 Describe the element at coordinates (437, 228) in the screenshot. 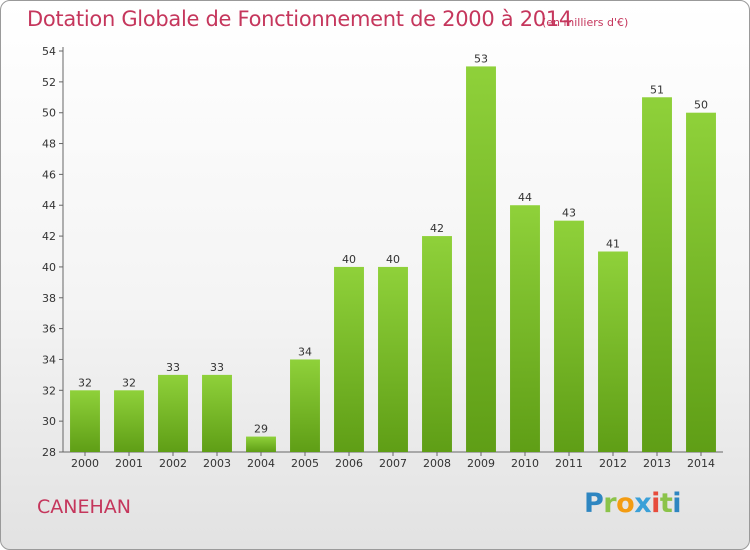

I see `bar-value-label: 42` at that location.